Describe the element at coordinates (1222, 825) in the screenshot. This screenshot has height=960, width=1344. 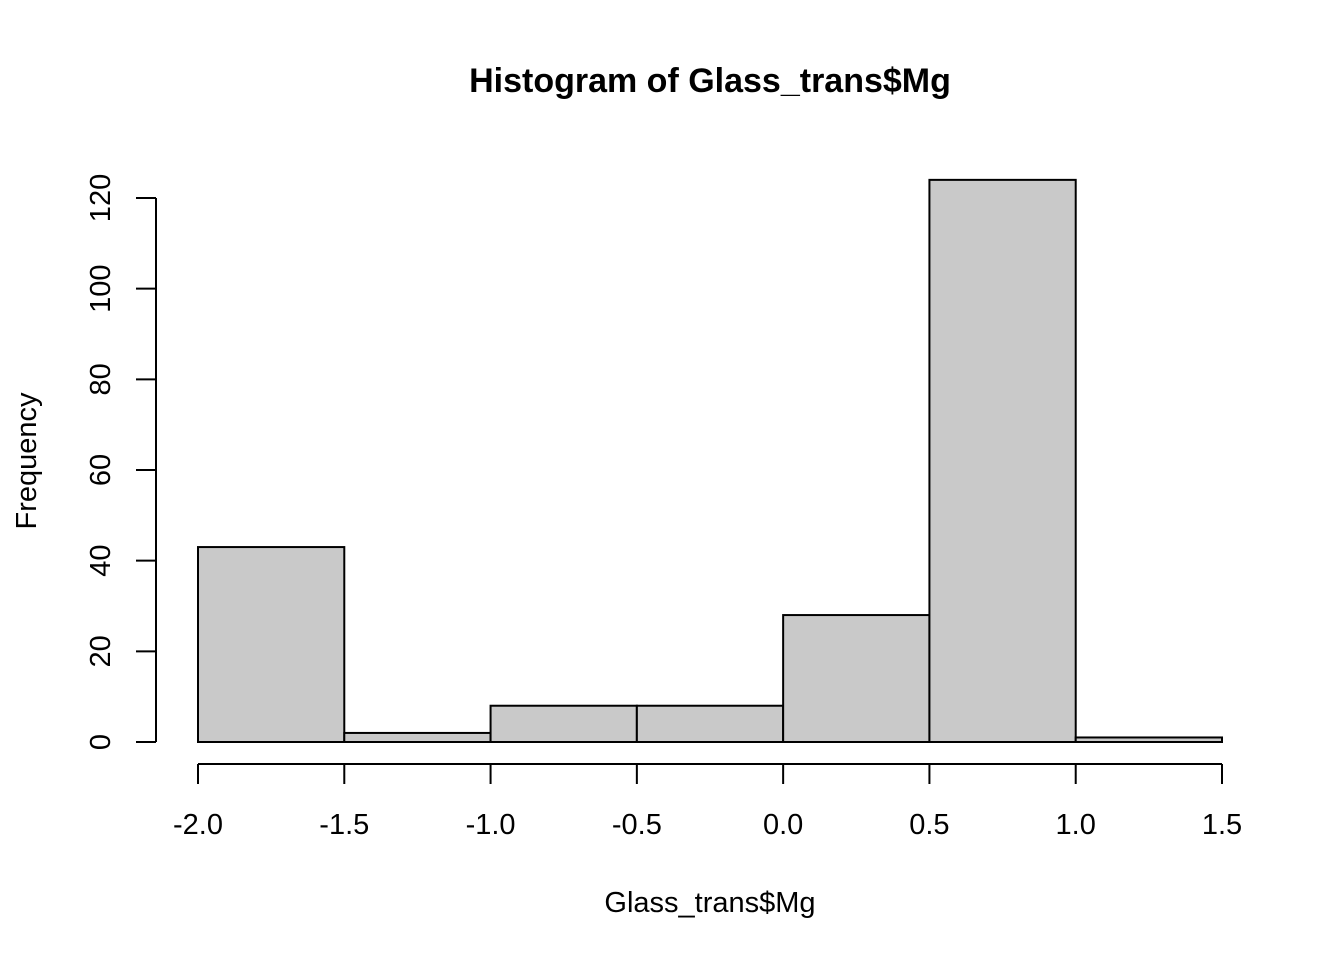
I see `x-tick-label: 1.5` at that location.